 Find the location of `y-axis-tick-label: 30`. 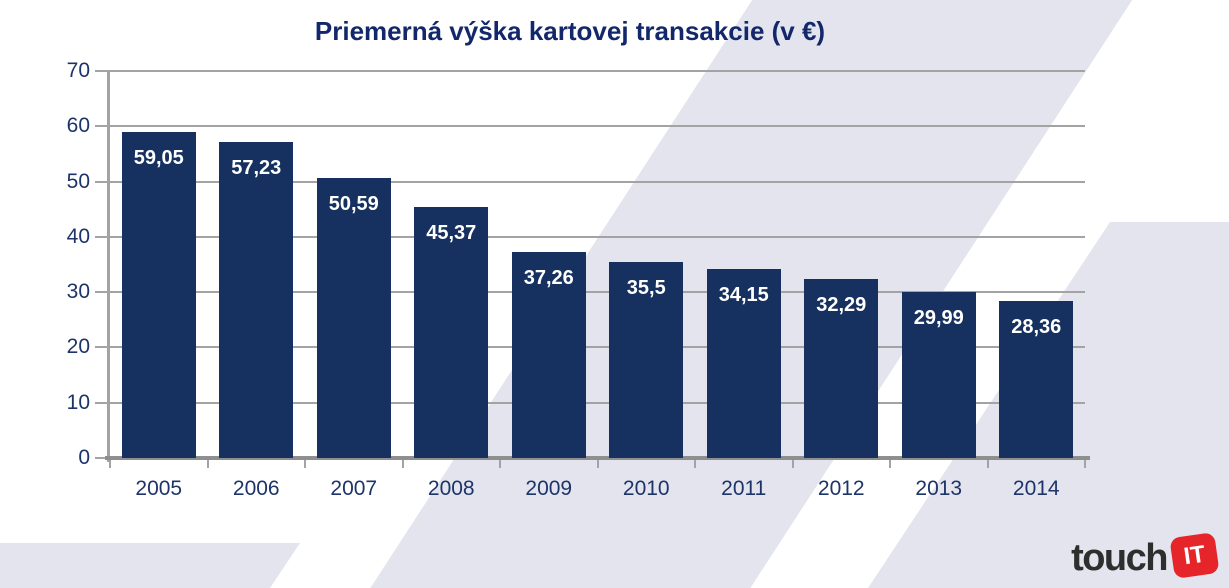

y-axis-tick-label: 30 is located at coordinates (78, 292).